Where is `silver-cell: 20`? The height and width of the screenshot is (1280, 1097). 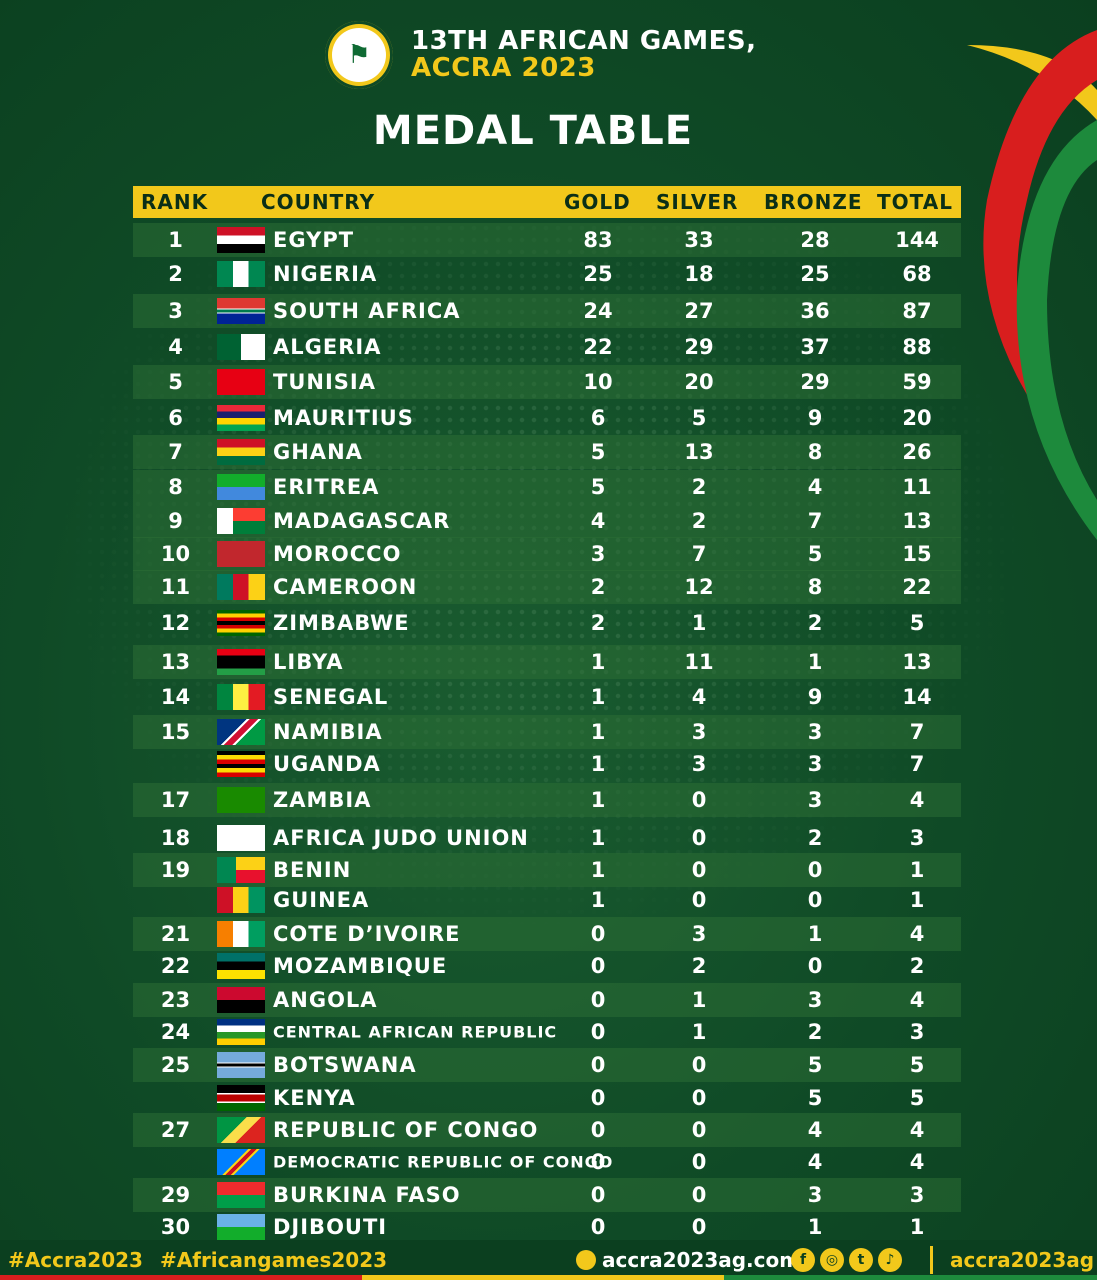
silver-cell: 20 is located at coordinates (699, 382).